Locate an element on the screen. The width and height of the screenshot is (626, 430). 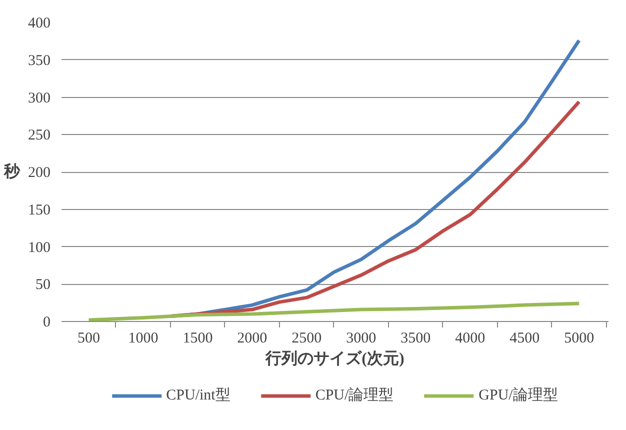
legend-label: CPU/int型 is located at coordinates (198, 395).